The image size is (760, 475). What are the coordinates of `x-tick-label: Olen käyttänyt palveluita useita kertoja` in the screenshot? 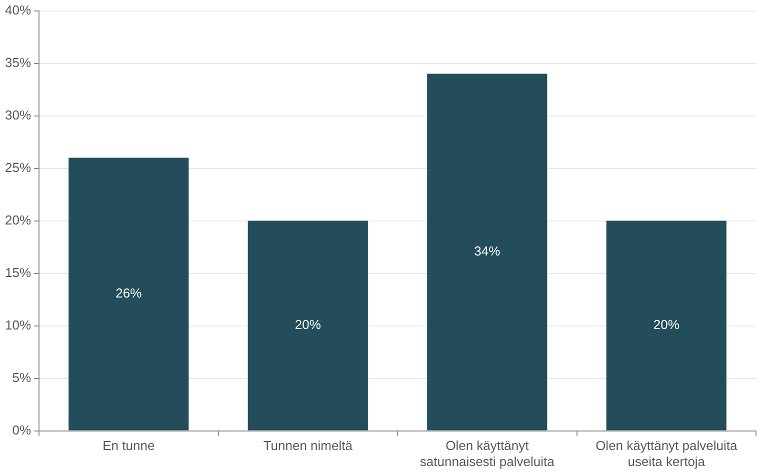 It's located at (667, 453).